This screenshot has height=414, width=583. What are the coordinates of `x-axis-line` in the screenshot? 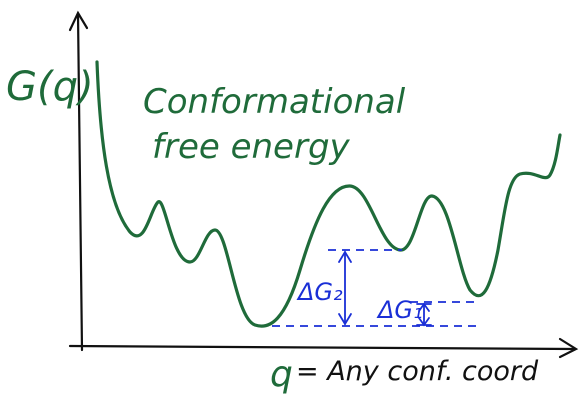 It's located at (322, 347).